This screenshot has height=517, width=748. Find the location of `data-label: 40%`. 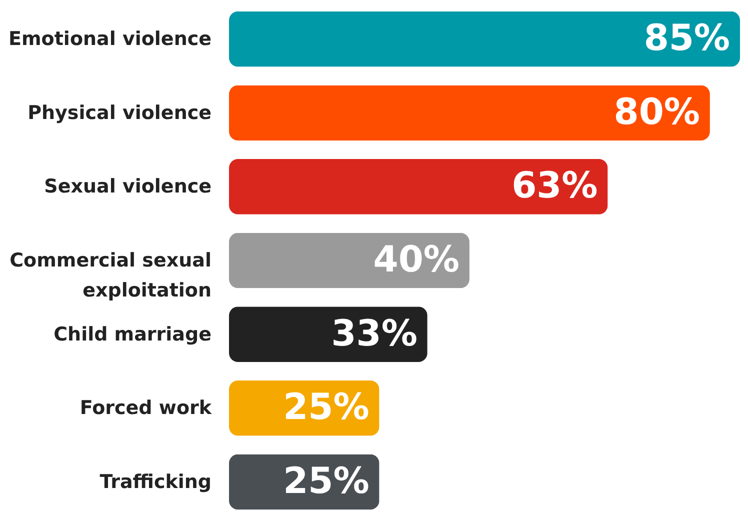

data-label: 40% is located at coordinates (416, 260).